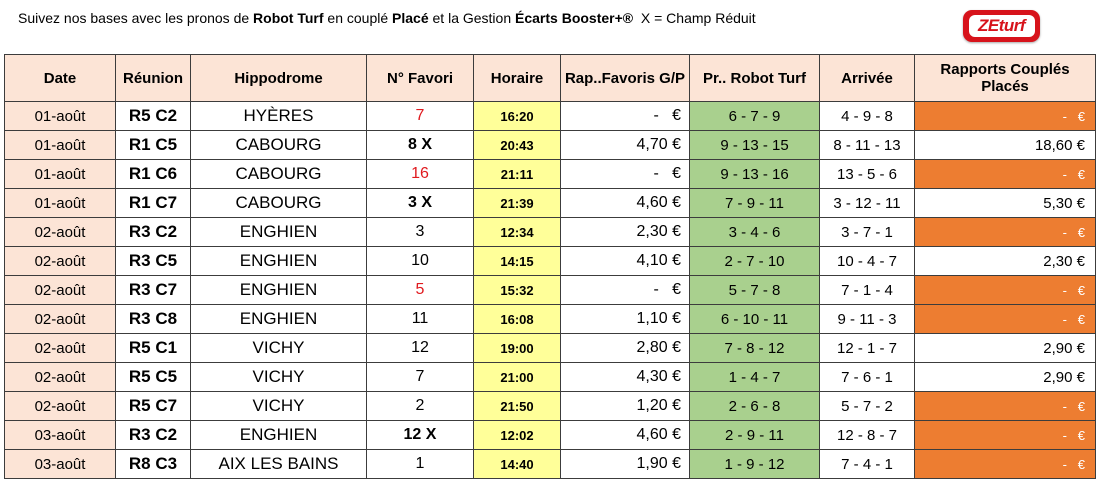 This screenshot has height=501, width=1096. Describe the element at coordinates (754, 348) in the screenshot. I see `robot-turf-cell: 7 - 8 - 12` at that location.